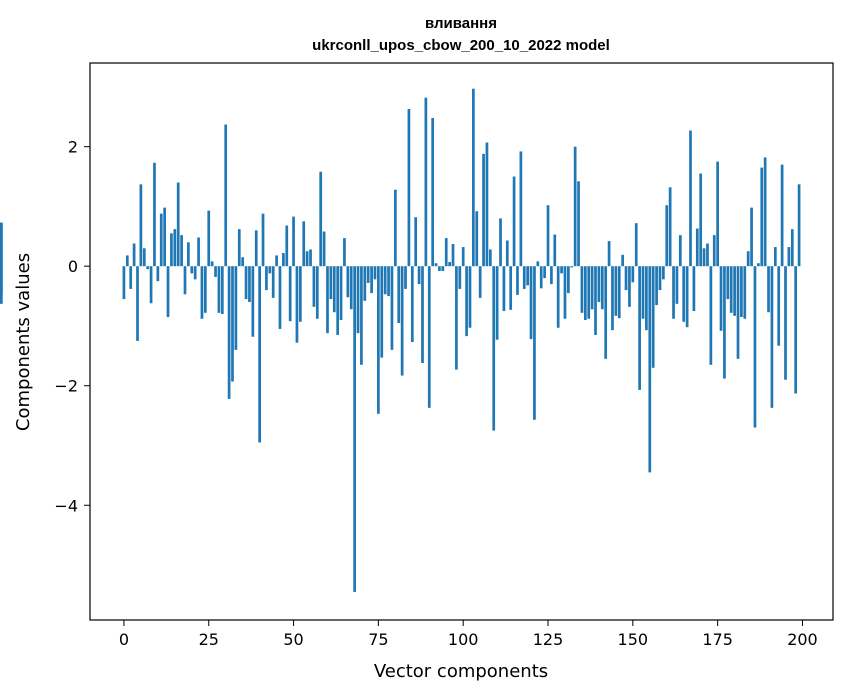 The width and height of the screenshot is (847, 696). I want to click on x-tick-label: 75, so click(378, 639).